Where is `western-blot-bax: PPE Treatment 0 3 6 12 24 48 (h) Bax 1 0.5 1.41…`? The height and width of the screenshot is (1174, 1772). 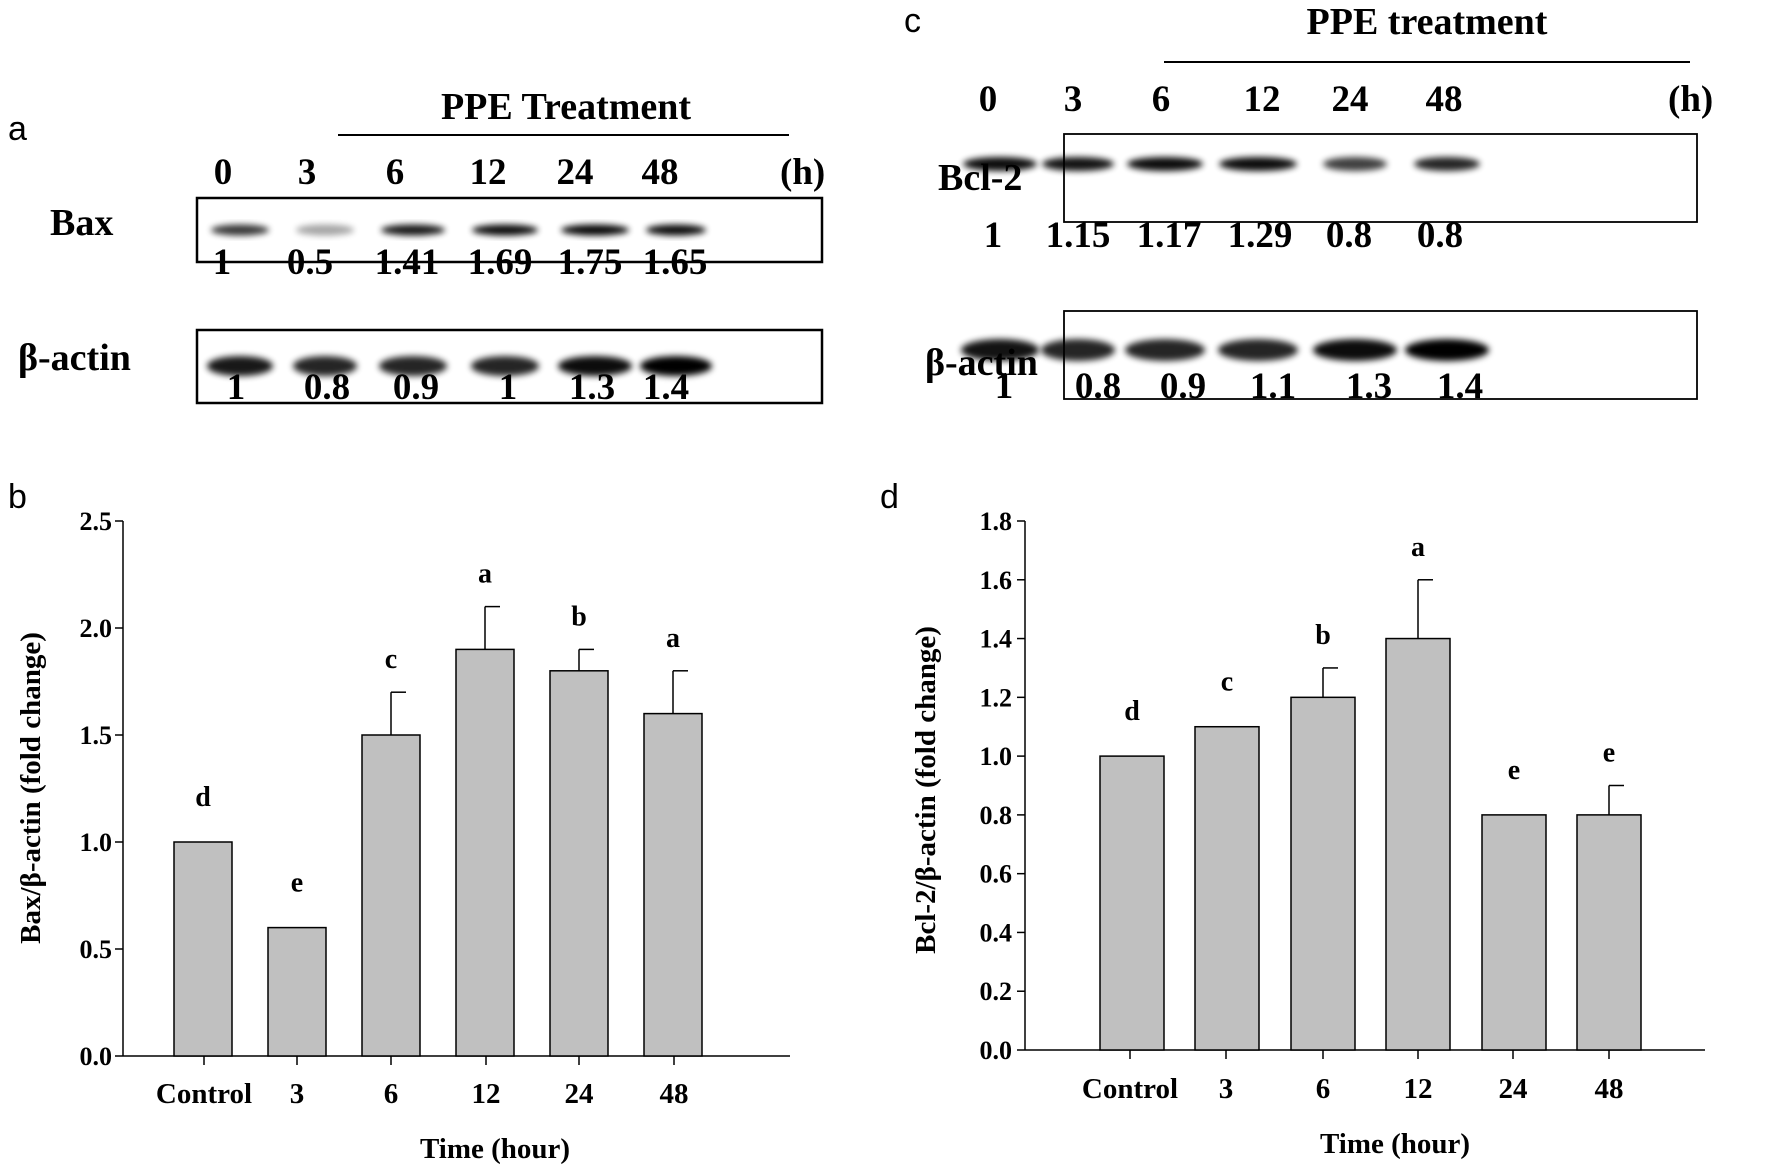 western-blot-bax: PPE Treatment 0 3 6 12 24 48 (h) Bax 1 0.5 1.41… is located at coordinates (421, 247).